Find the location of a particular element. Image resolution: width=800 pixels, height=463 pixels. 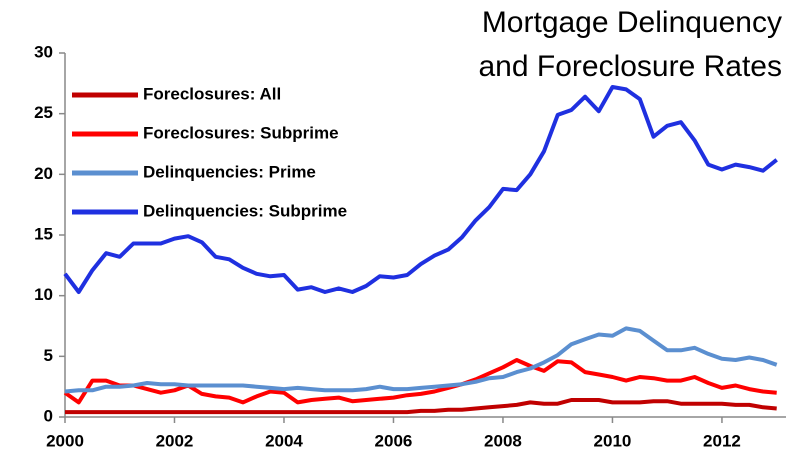

legend-label: Delinquencies: Prime is located at coordinates (229, 171).